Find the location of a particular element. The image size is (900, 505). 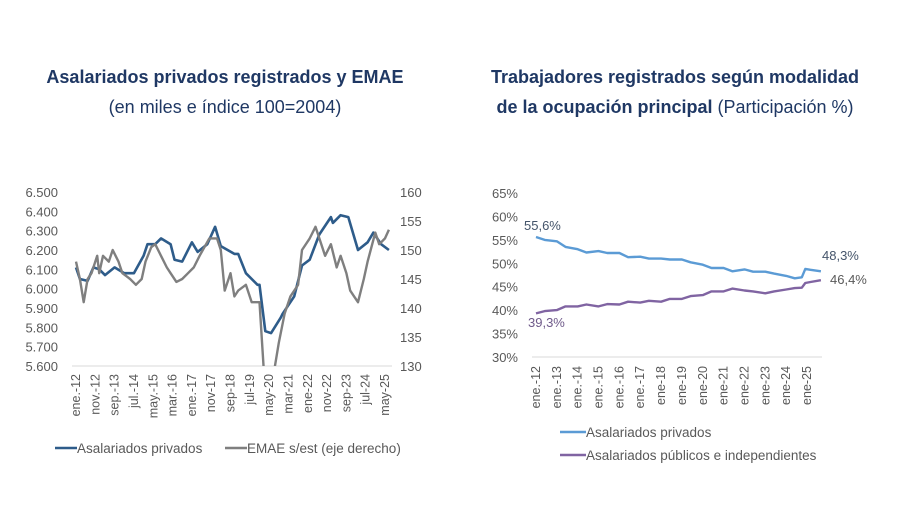

x-tick-label: jul.-14 is located at coordinates (134, 391).